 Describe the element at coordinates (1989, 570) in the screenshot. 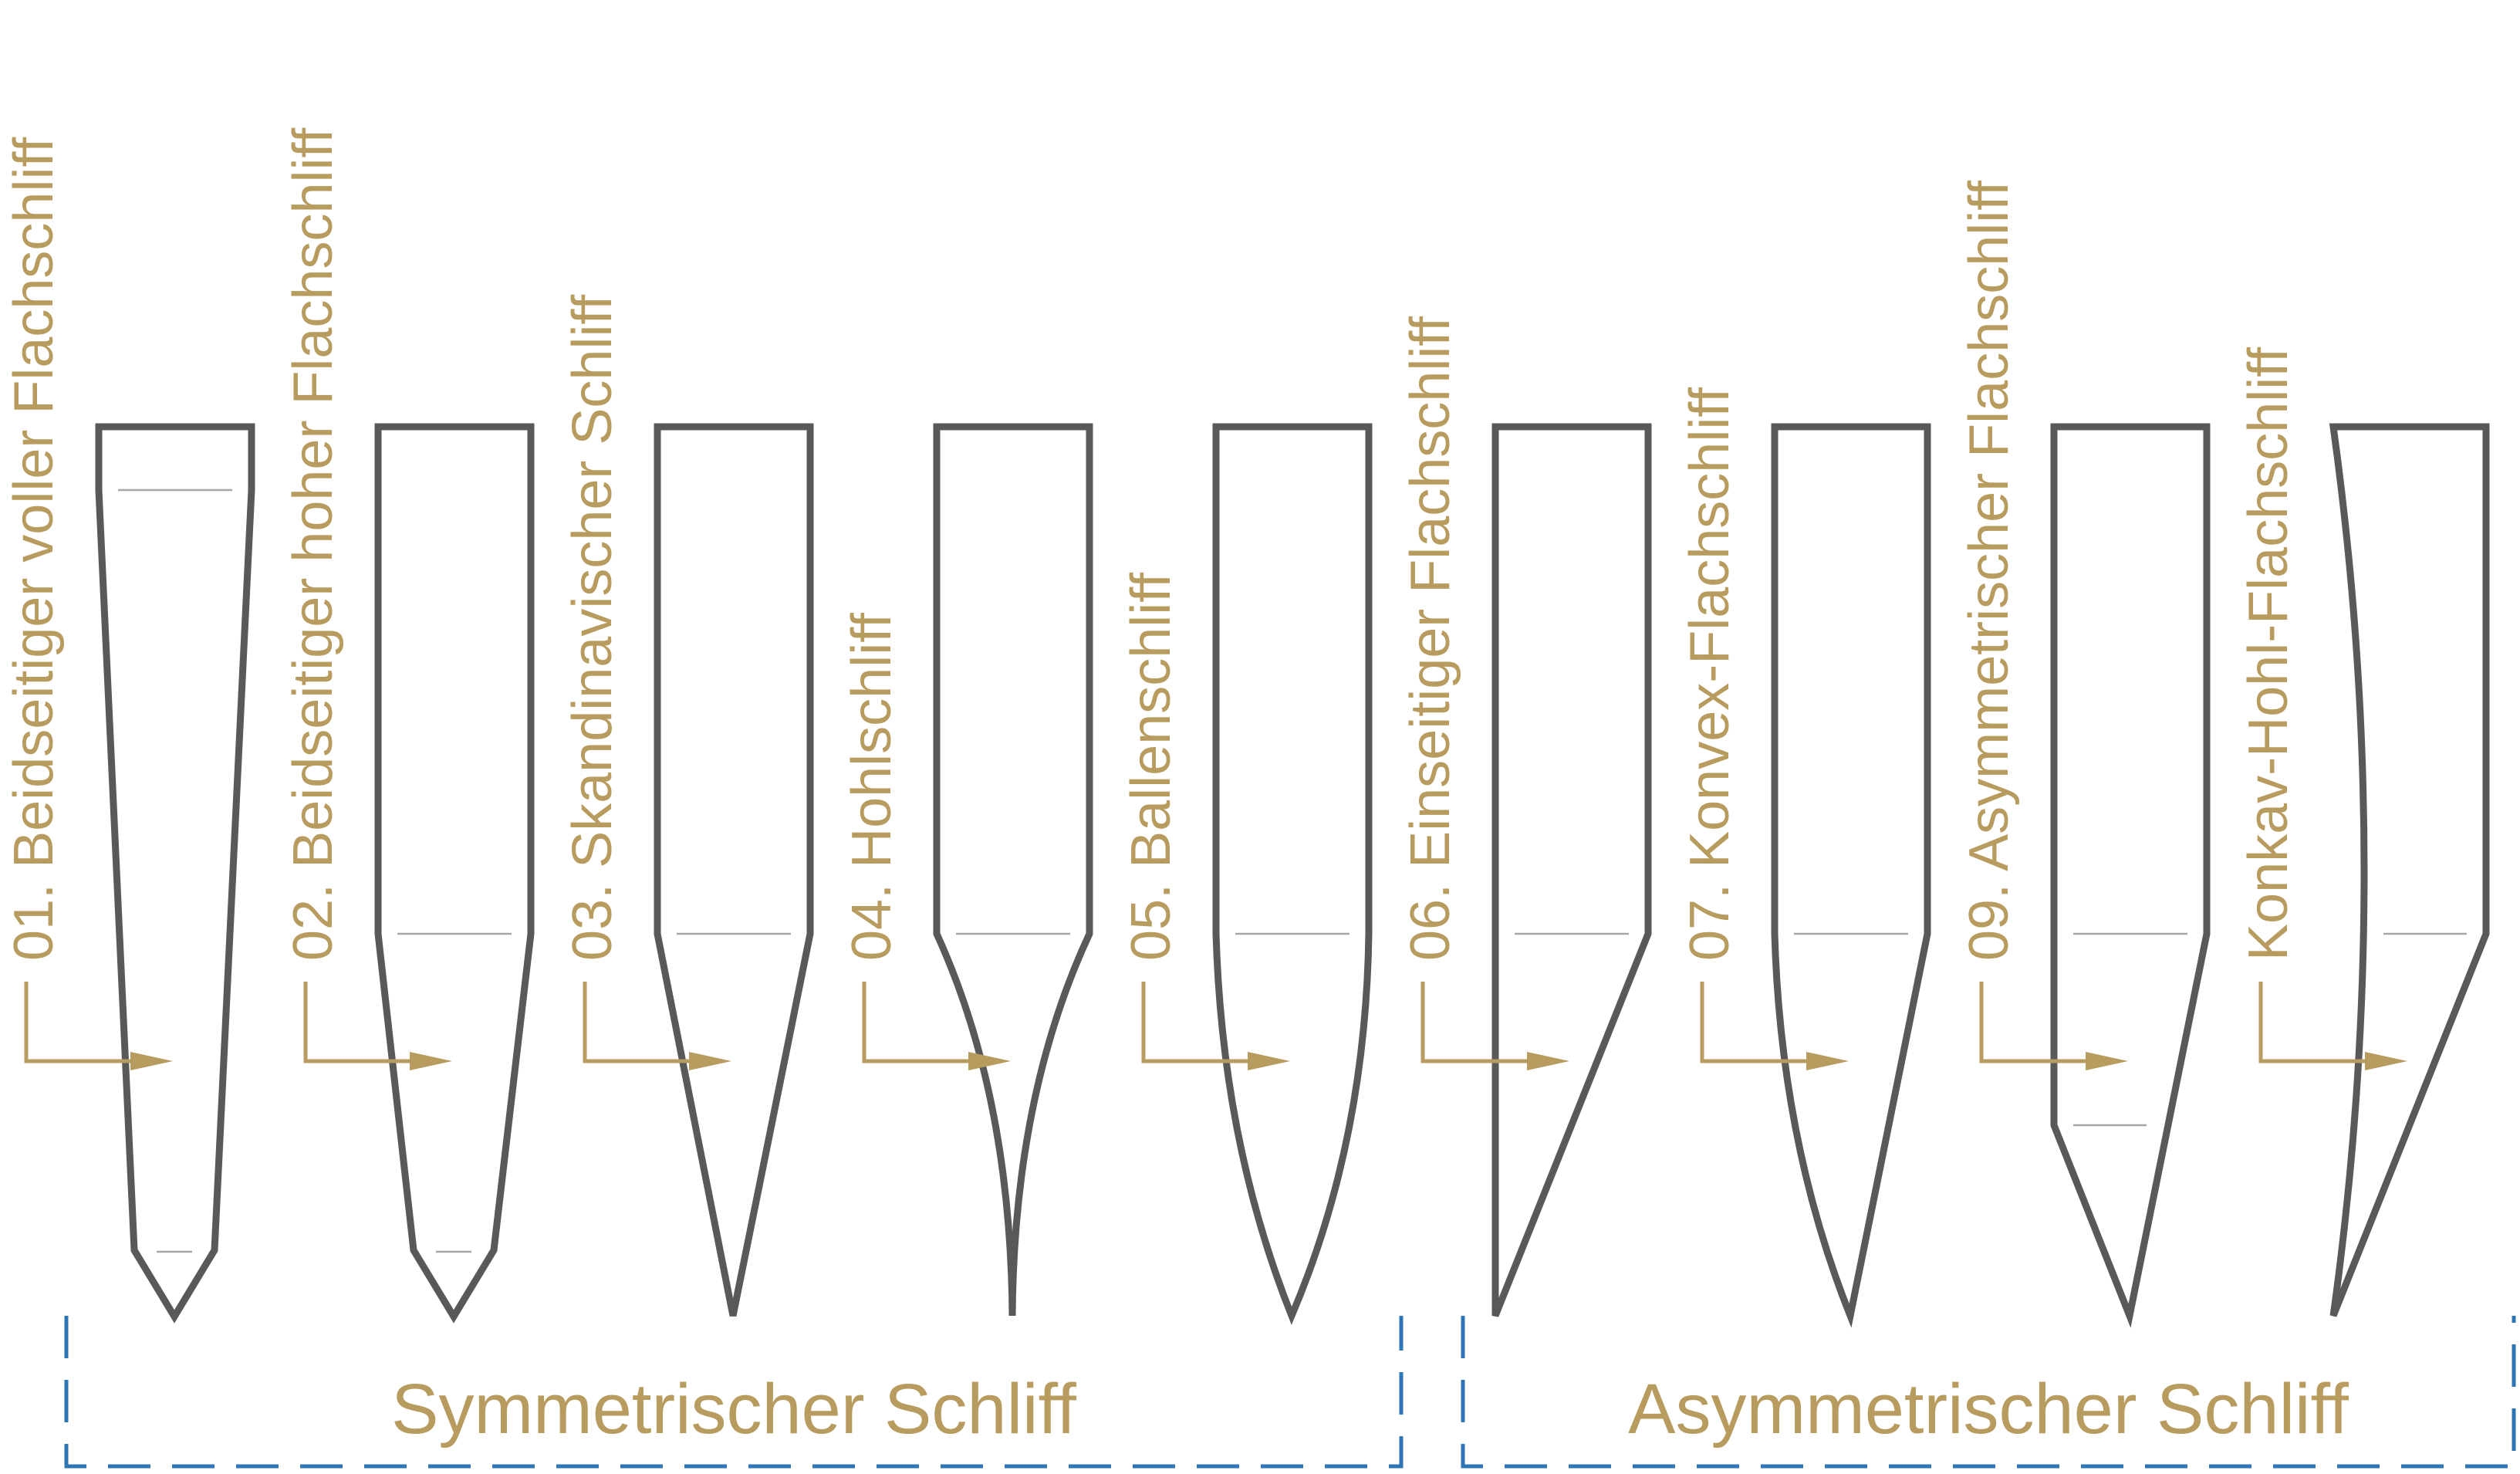

I see `grind-label: 09. Asymmetrischer Flachschliff` at that location.